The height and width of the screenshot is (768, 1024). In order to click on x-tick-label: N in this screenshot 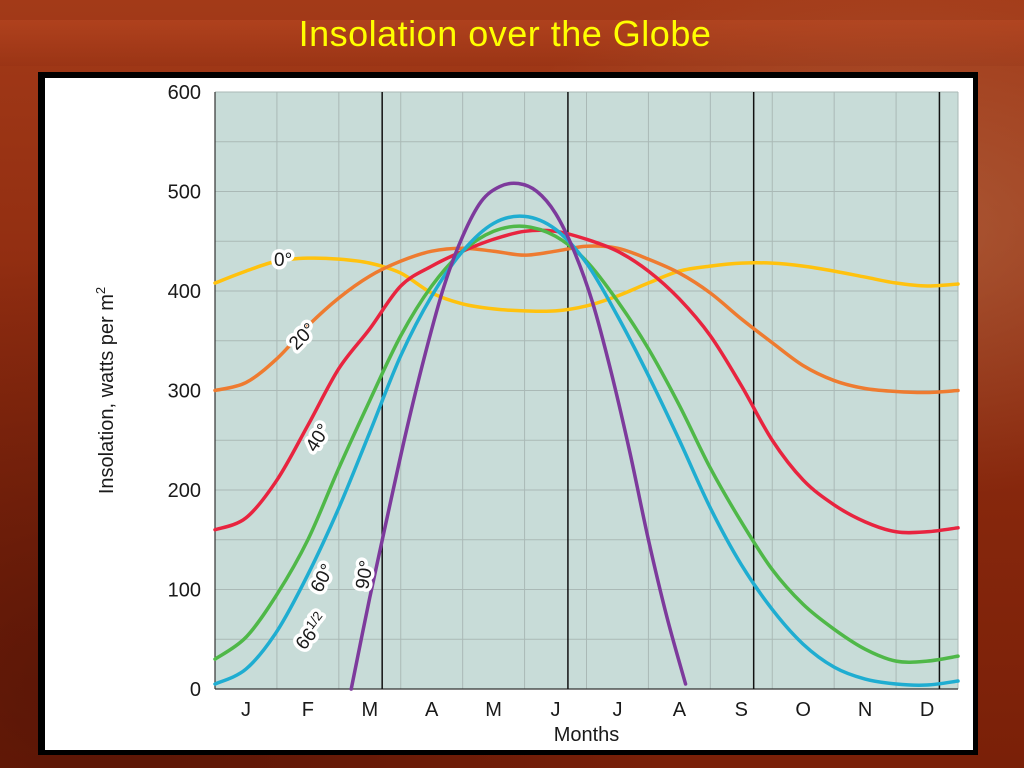, I will do `click(865, 710)`.